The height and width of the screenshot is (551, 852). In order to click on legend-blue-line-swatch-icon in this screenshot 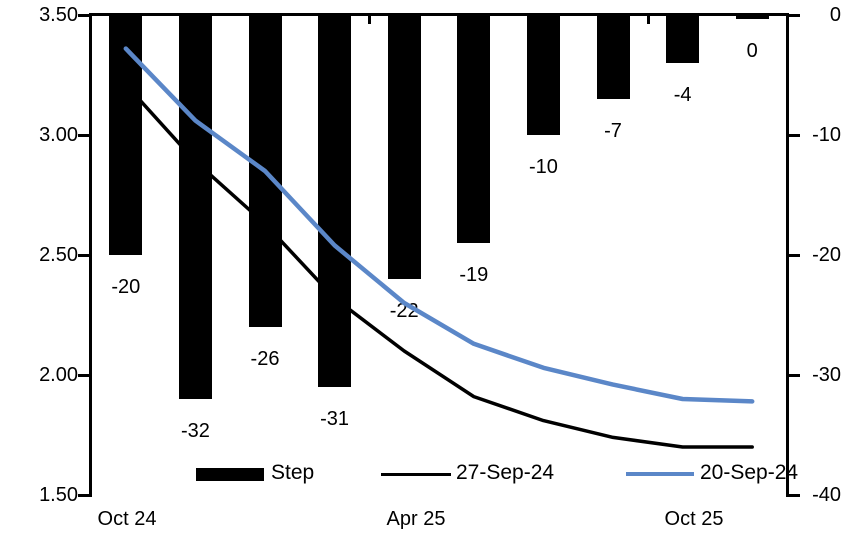, I will do `click(660, 474)`.